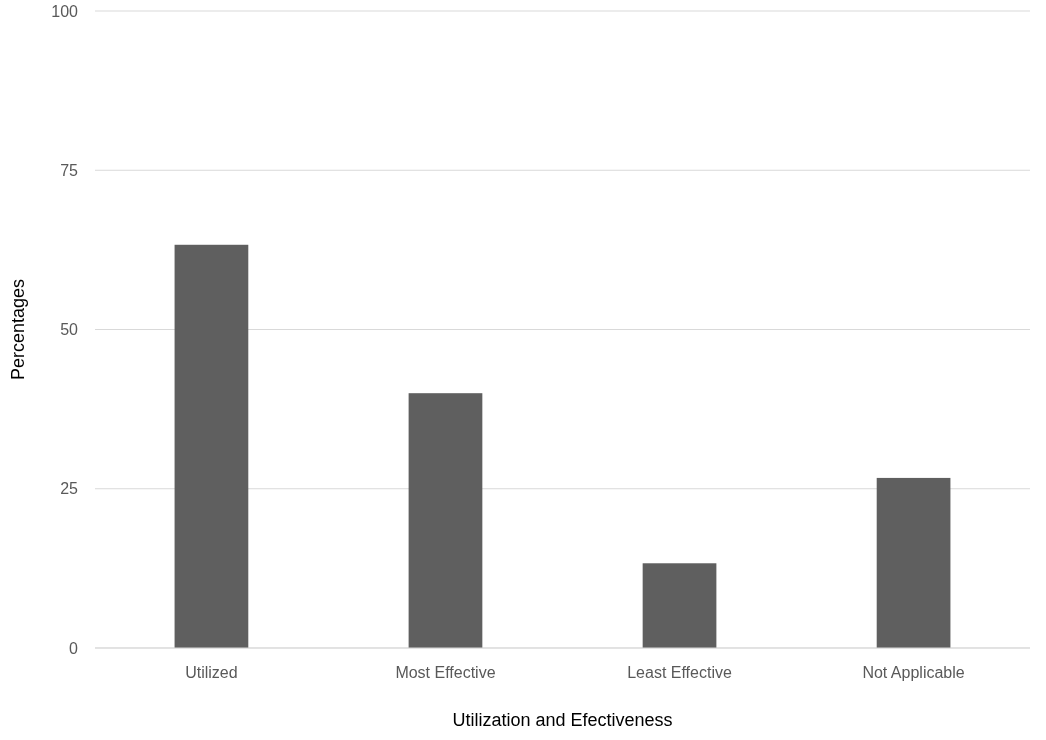  Describe the element at coordinates (69, 329) in the screenshot. I see `y-tick-label: 50` at that location.